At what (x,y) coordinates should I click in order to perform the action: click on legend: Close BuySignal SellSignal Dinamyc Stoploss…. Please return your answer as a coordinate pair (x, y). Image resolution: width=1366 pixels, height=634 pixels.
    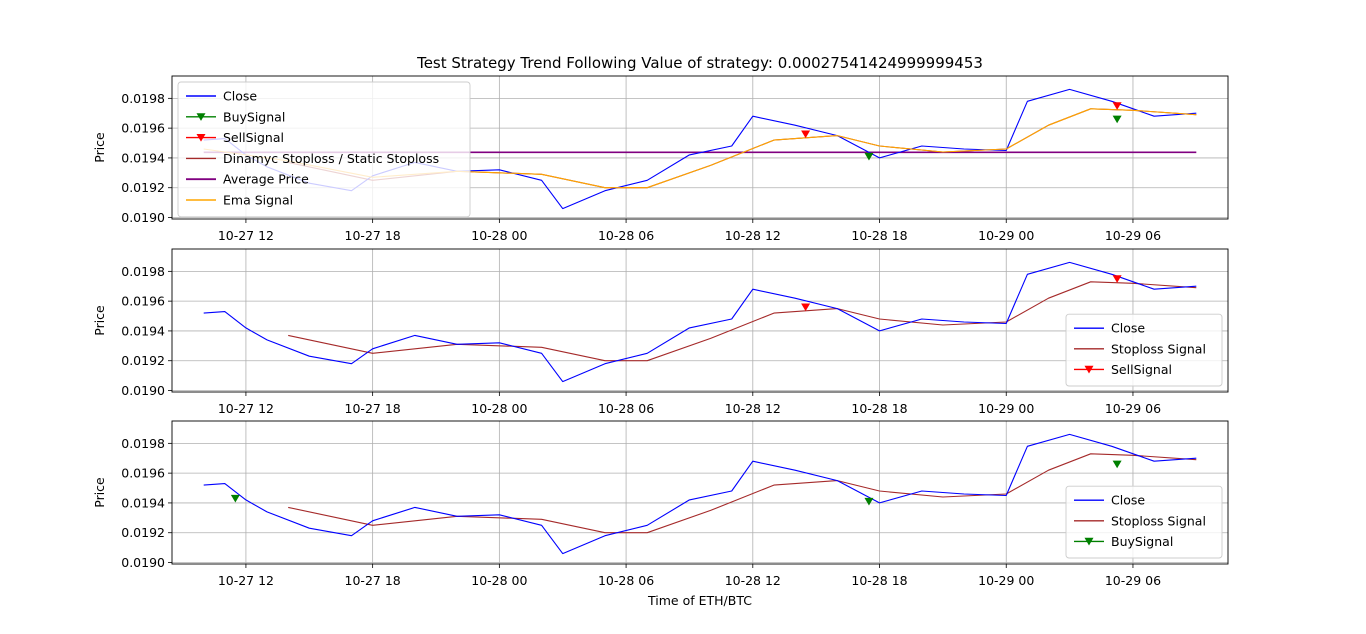
    Looking at the image, I should click on (324, 149).